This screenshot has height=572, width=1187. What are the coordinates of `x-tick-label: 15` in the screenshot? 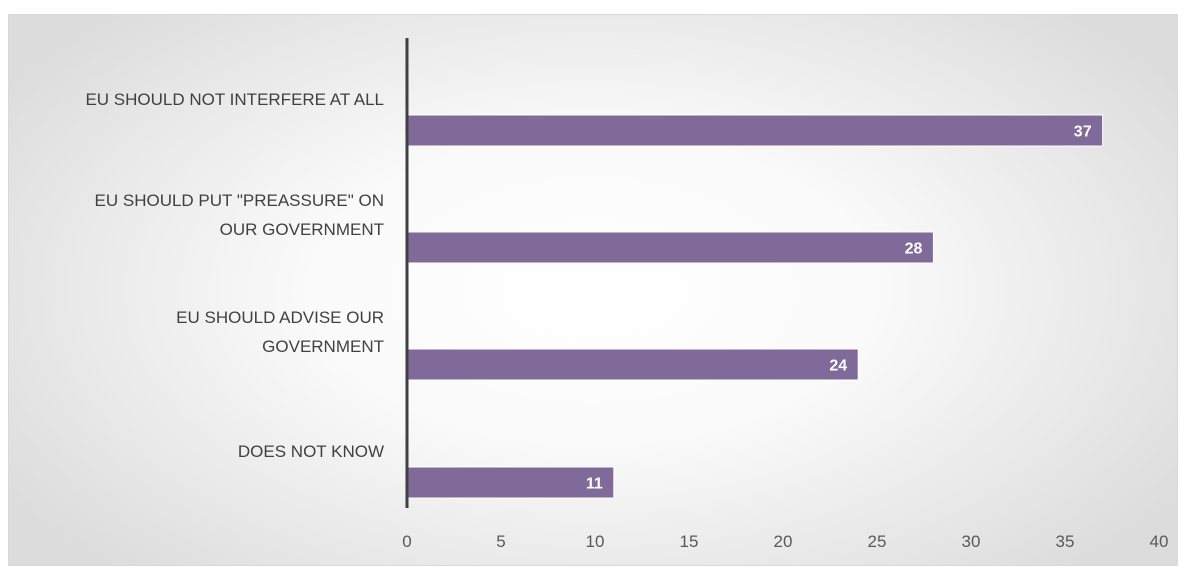 It's located at (689, 541).